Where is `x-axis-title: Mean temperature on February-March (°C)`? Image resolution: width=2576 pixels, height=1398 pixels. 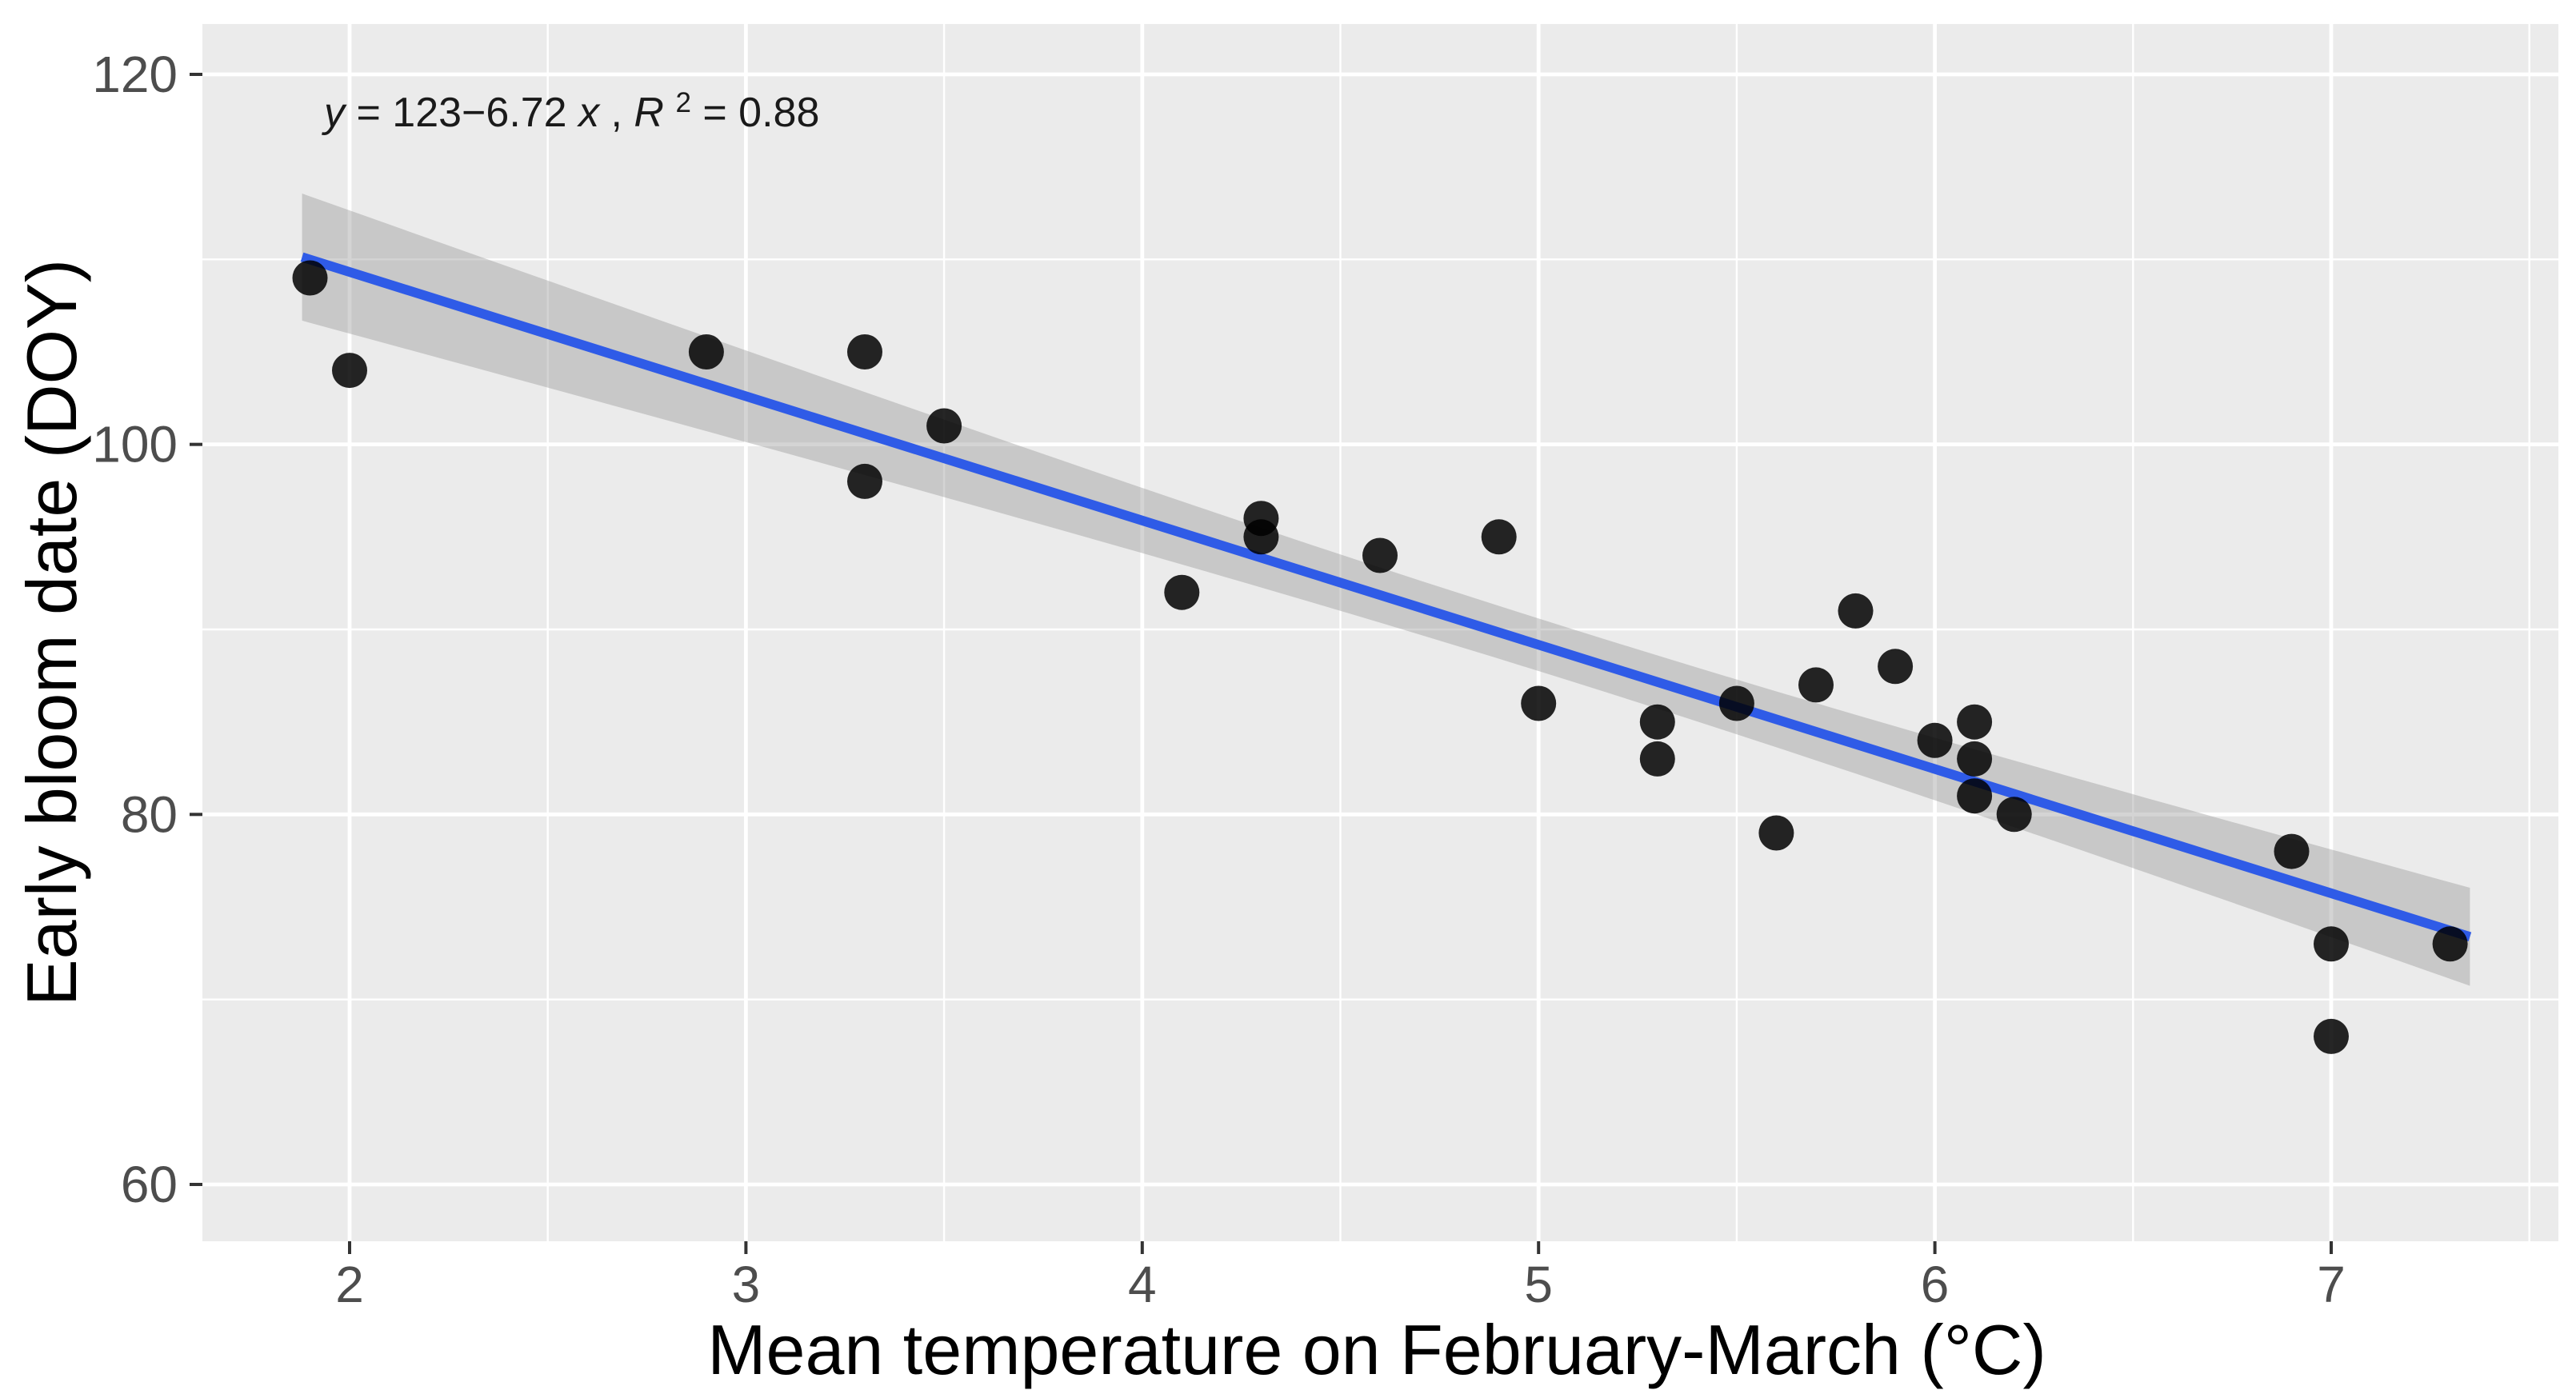
x-axis-title: Mean temperature on February-March (°C) is located at coordinates (1376, 1350).